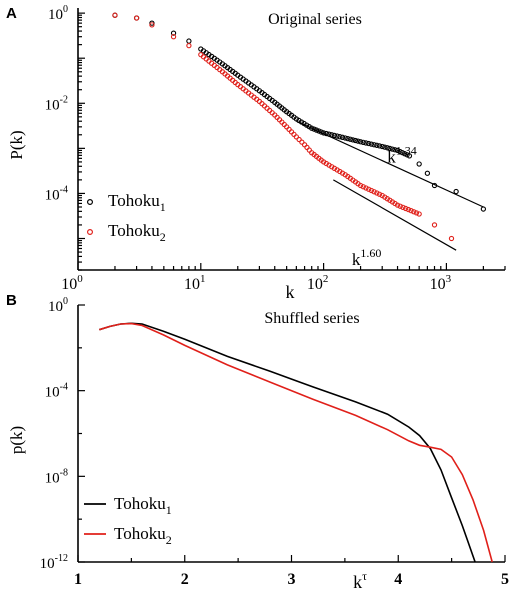 This screenshot has height=598, width=510. Describe the element at coordinates (54, 562) in the screenshot. I see `panel-b-y-tick-label: 10⁻¹²` at that location.